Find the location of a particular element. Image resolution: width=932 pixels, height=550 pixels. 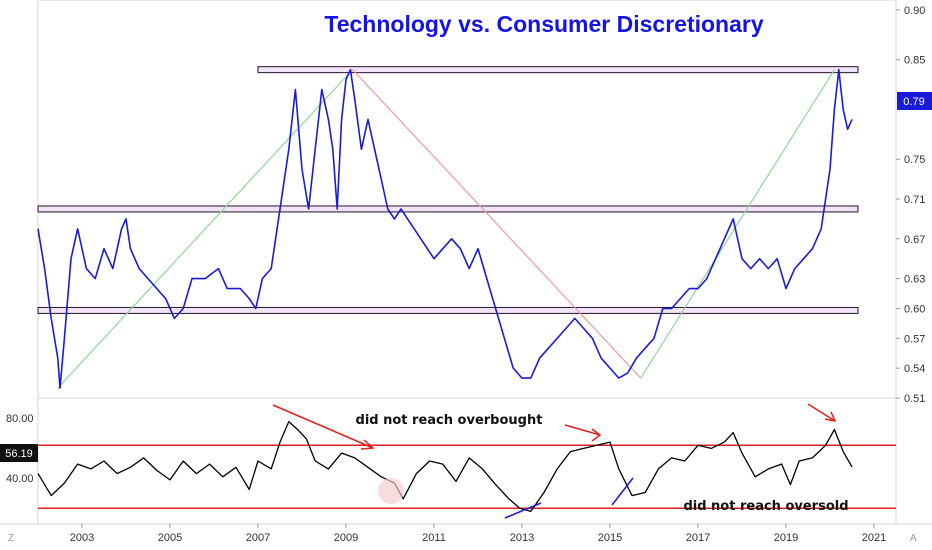

osc-current-value: 56.19 is located at coordinates (19, 454).